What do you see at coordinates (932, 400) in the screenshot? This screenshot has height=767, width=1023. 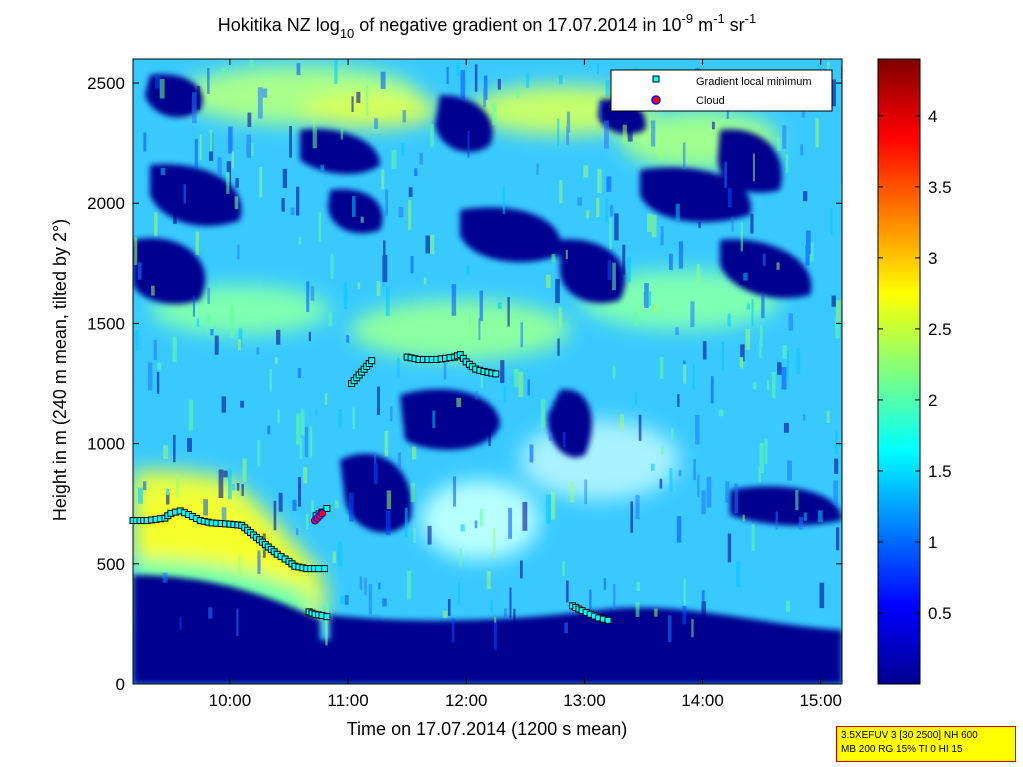 I see `colorbar-tick-label: 2` at bounding box center [932, 400].